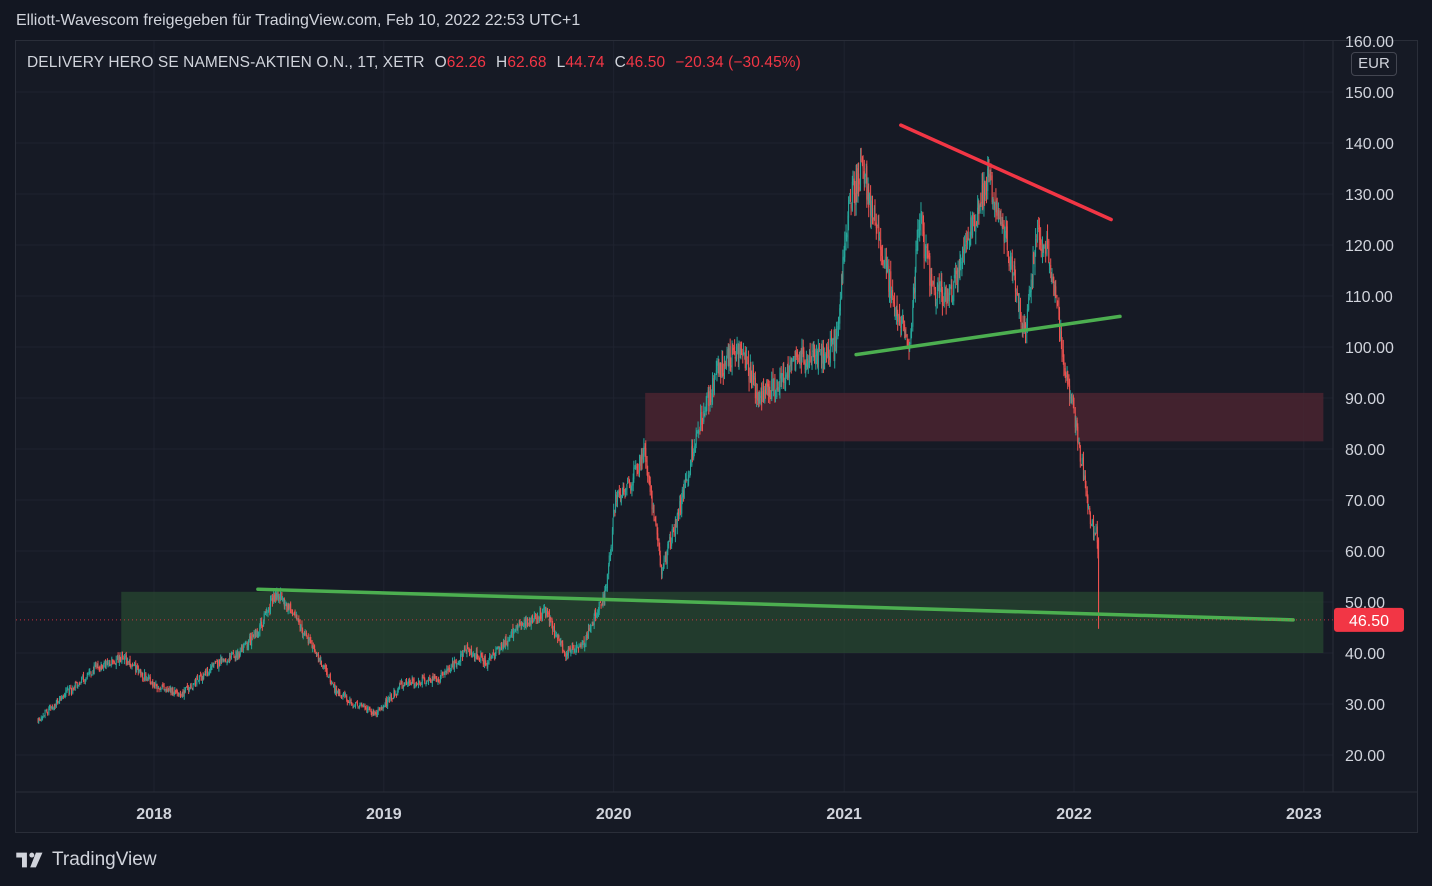  What do you see at coordinates (86, 860) in the screenshot?
I see `tradingview-logo: TradingView` at bounding box center [86, 860].